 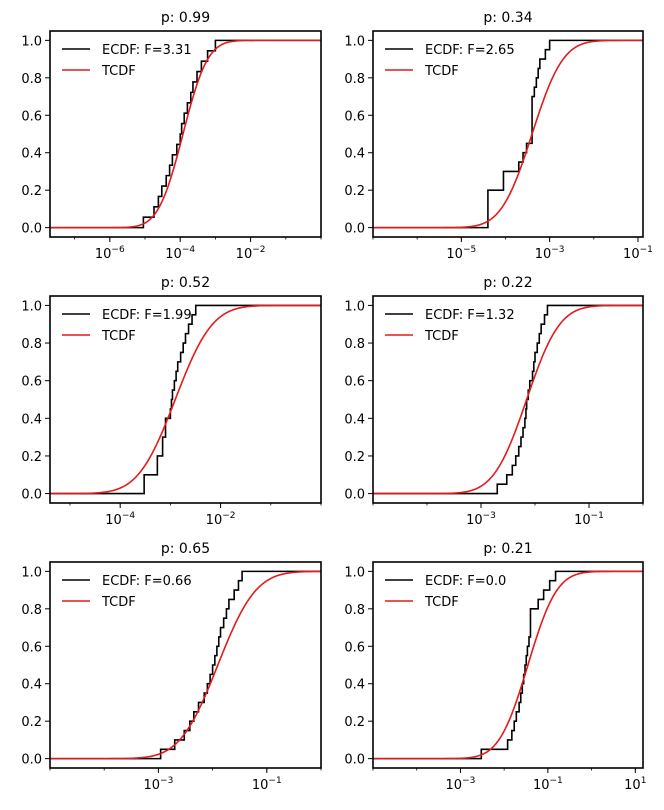 I want to click on legend-label: ECDF: F=2.65, so click(x=470, y=50).